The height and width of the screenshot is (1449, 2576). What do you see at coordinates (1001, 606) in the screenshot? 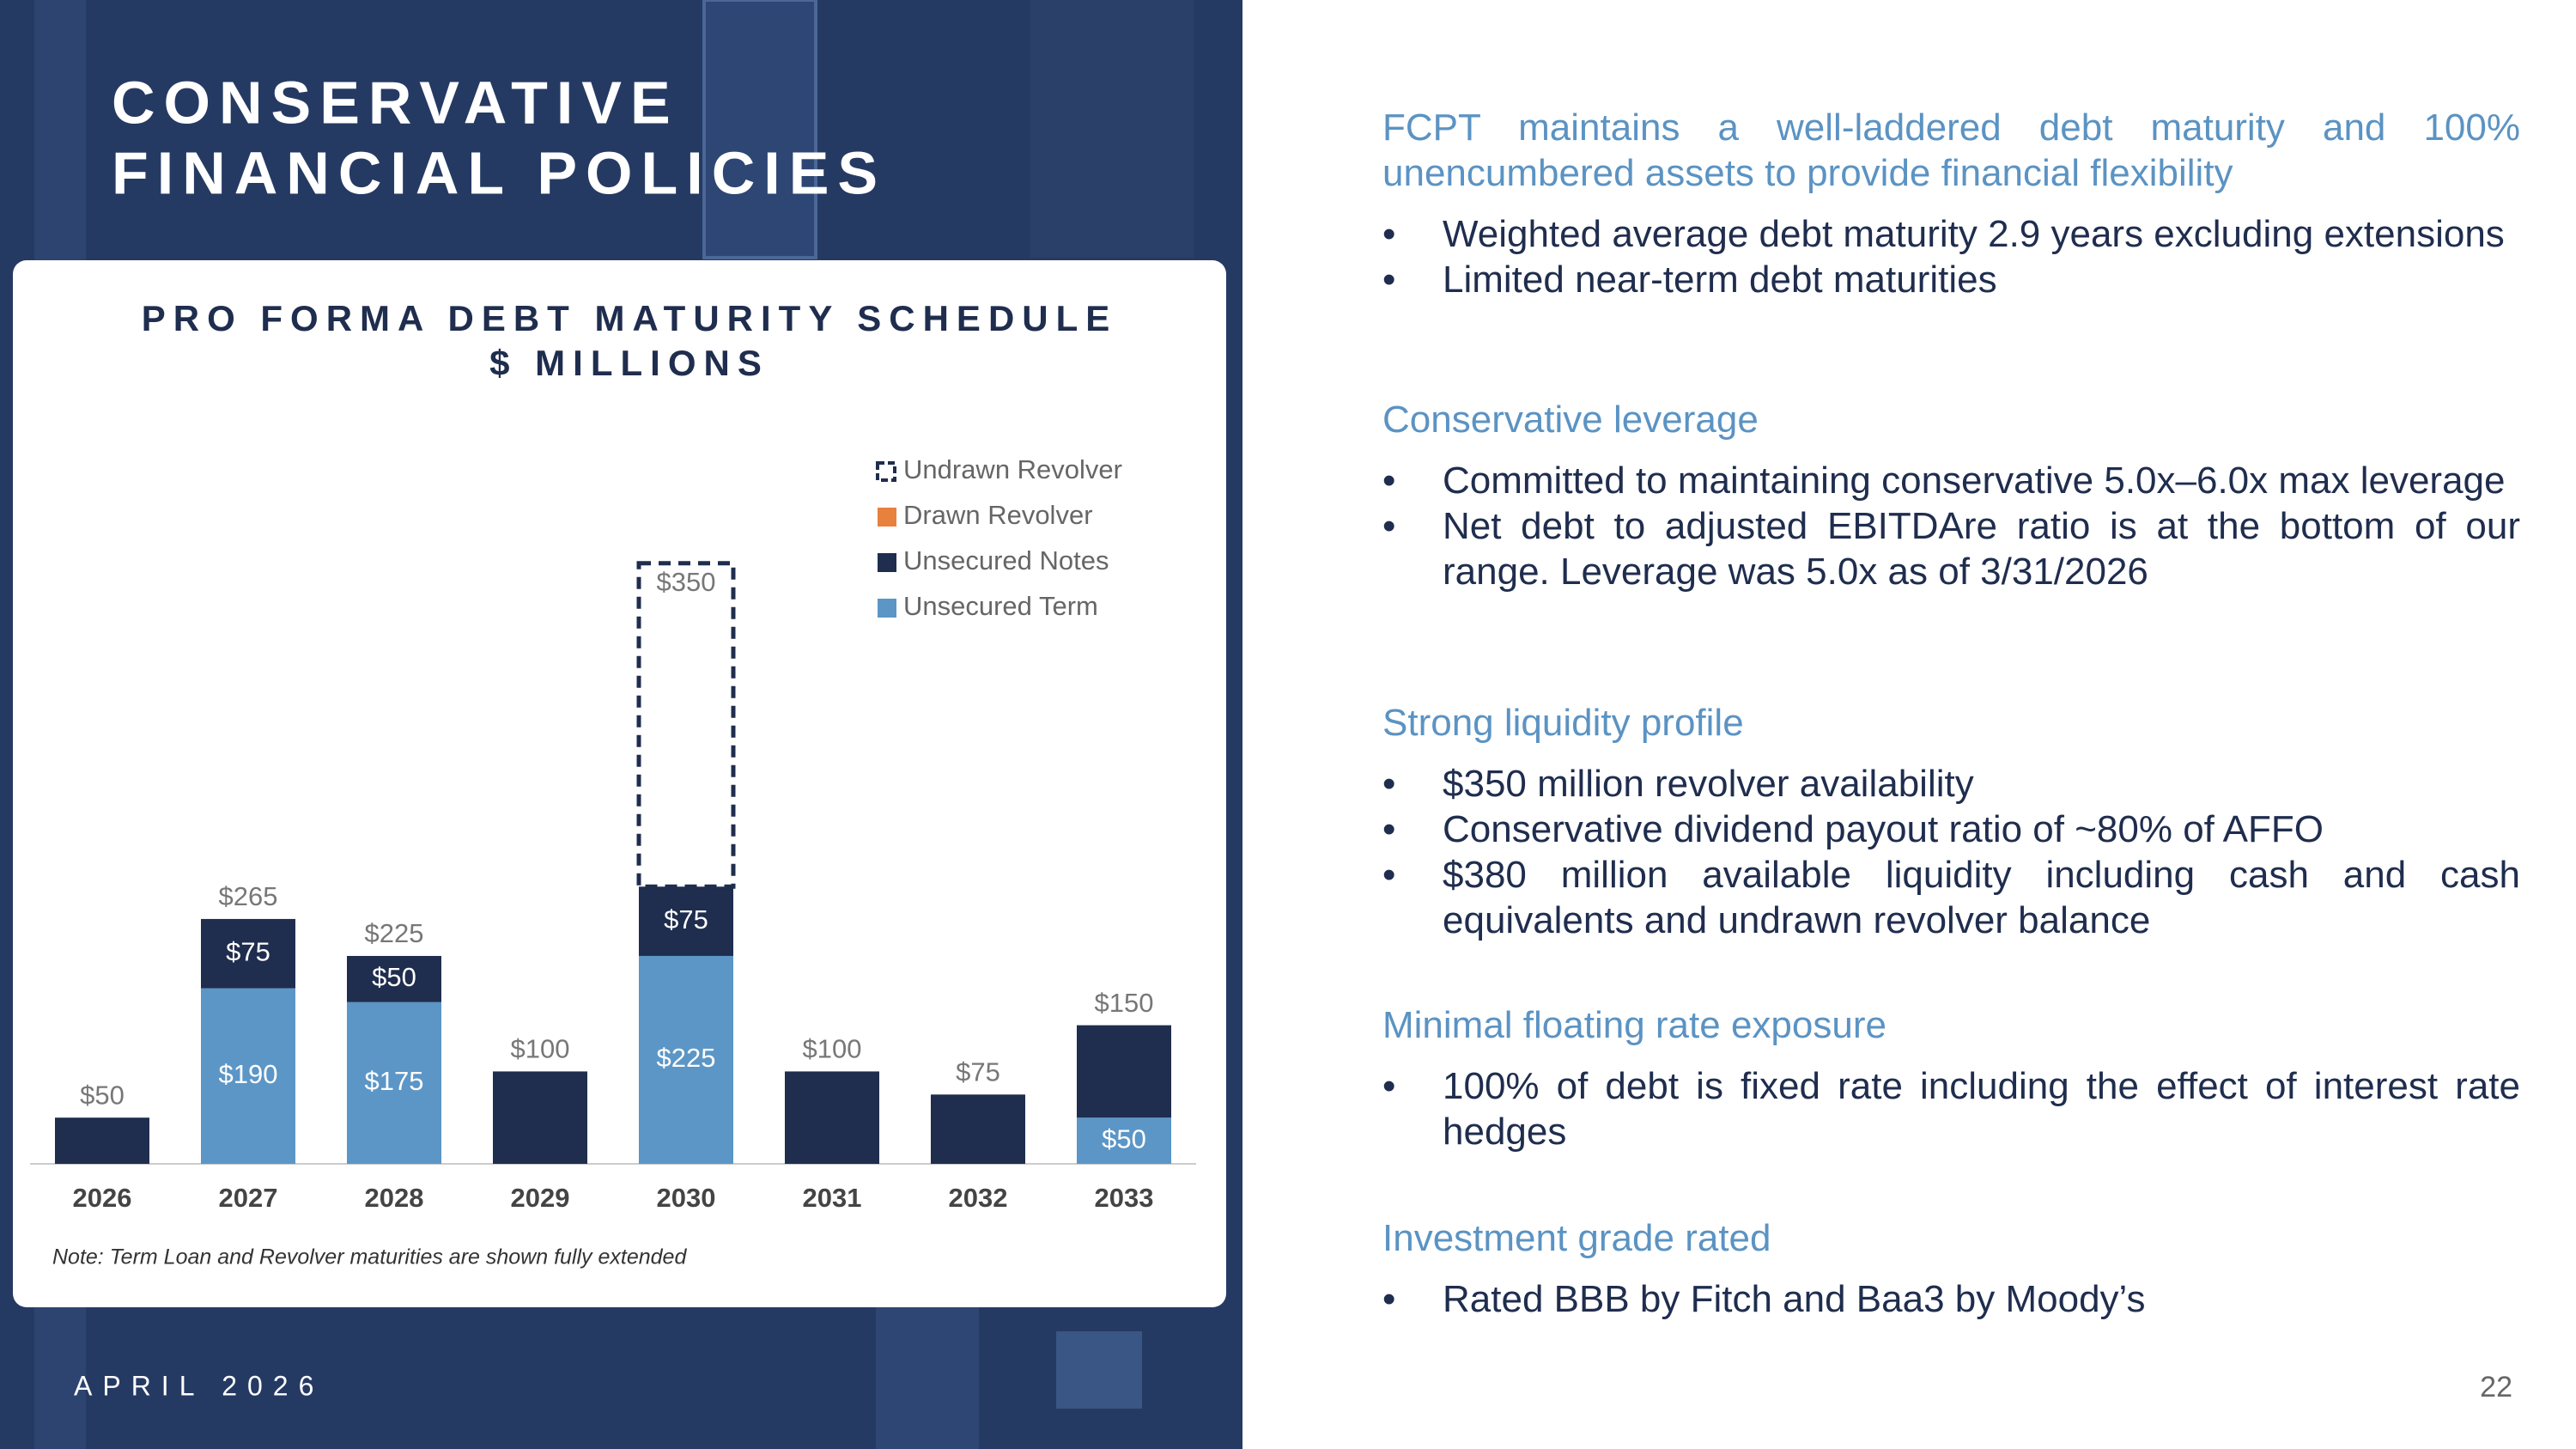
I see `legend-label: Unsecured Term` at bounding box center [1001, 606].